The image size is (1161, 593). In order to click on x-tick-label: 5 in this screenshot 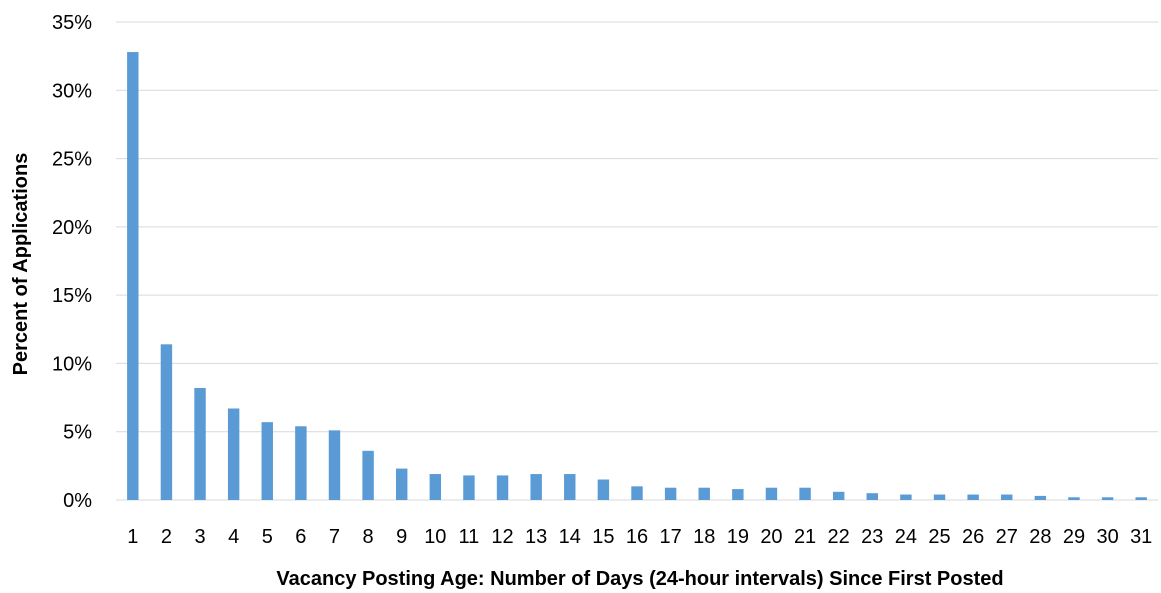, I will do `click(267, 537)`.